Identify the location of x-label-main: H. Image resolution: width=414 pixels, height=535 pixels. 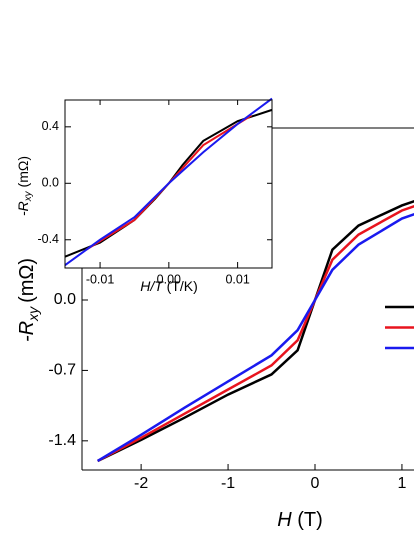
(284, 520).